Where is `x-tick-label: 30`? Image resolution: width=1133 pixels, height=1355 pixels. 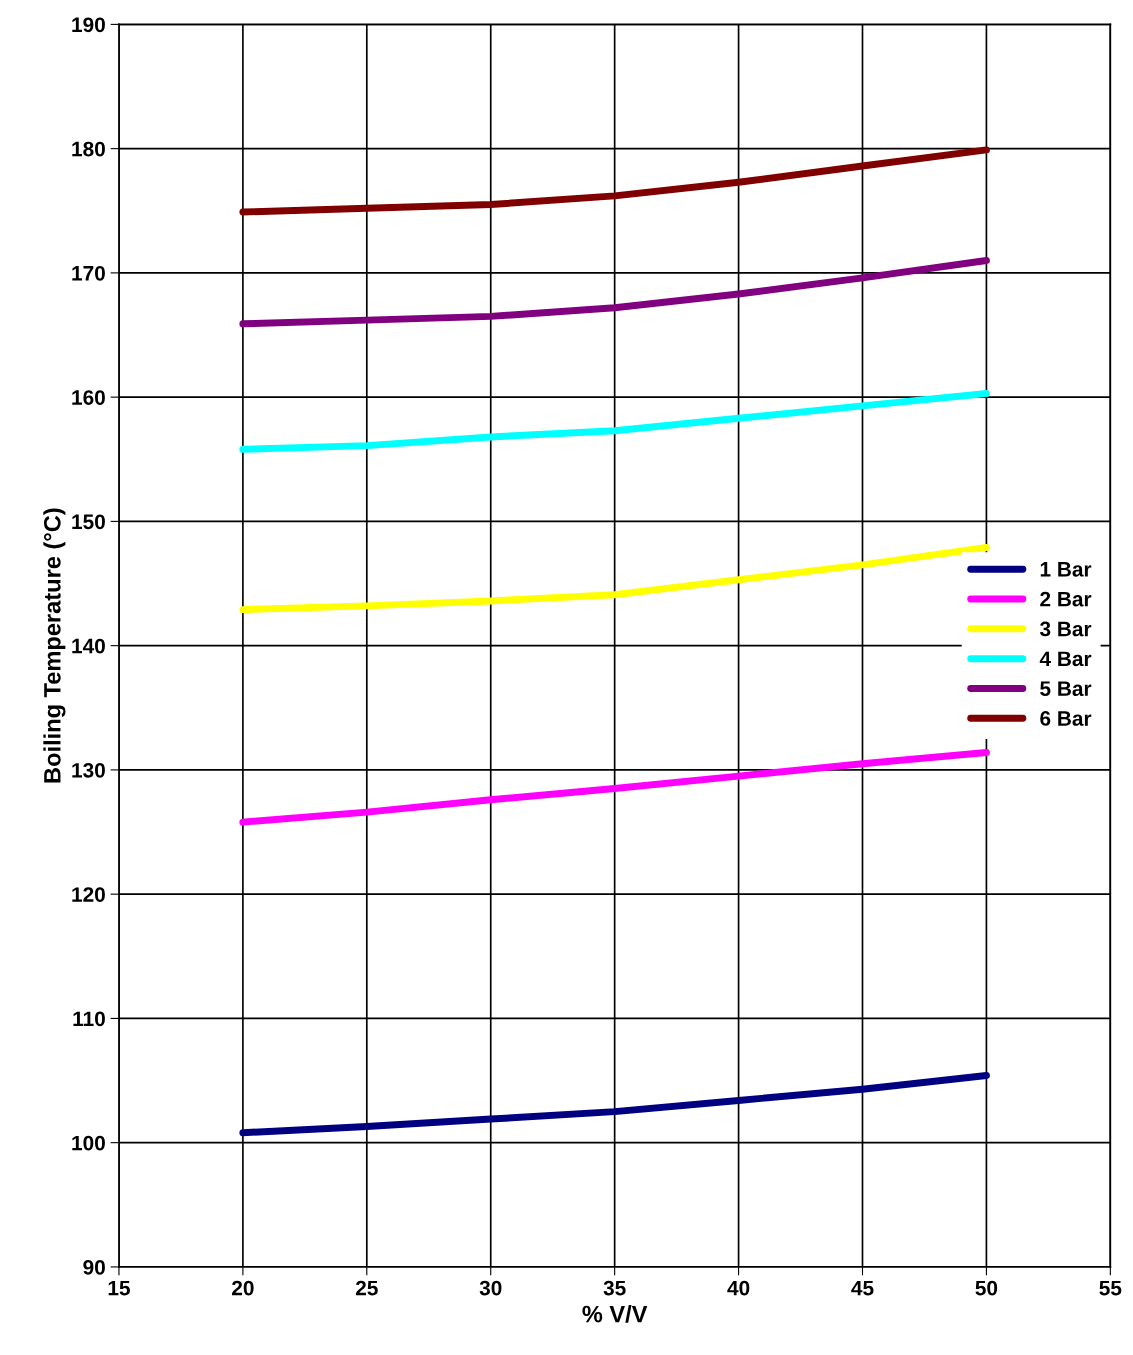
x-tick-label: 30 is located at coordinates (490, 1288).